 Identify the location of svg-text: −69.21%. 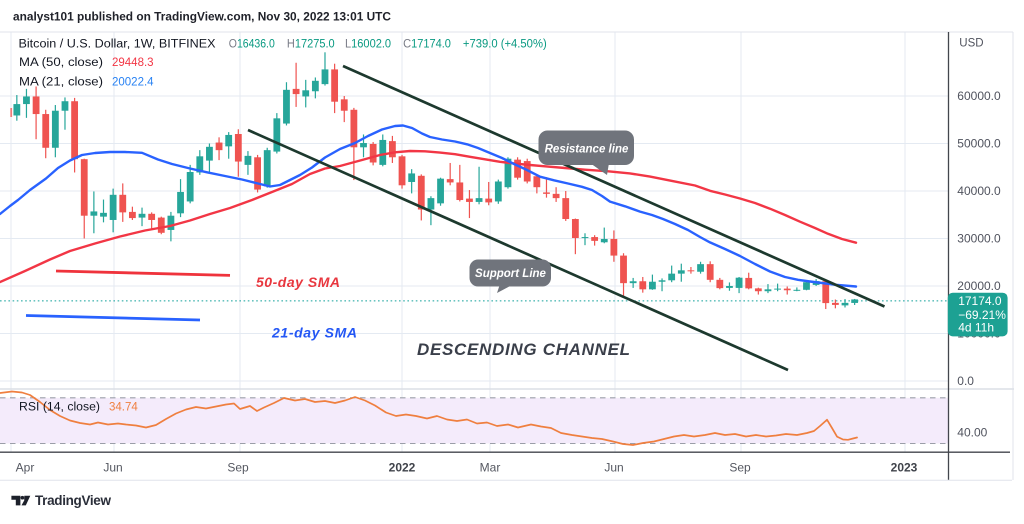
(982, 315).